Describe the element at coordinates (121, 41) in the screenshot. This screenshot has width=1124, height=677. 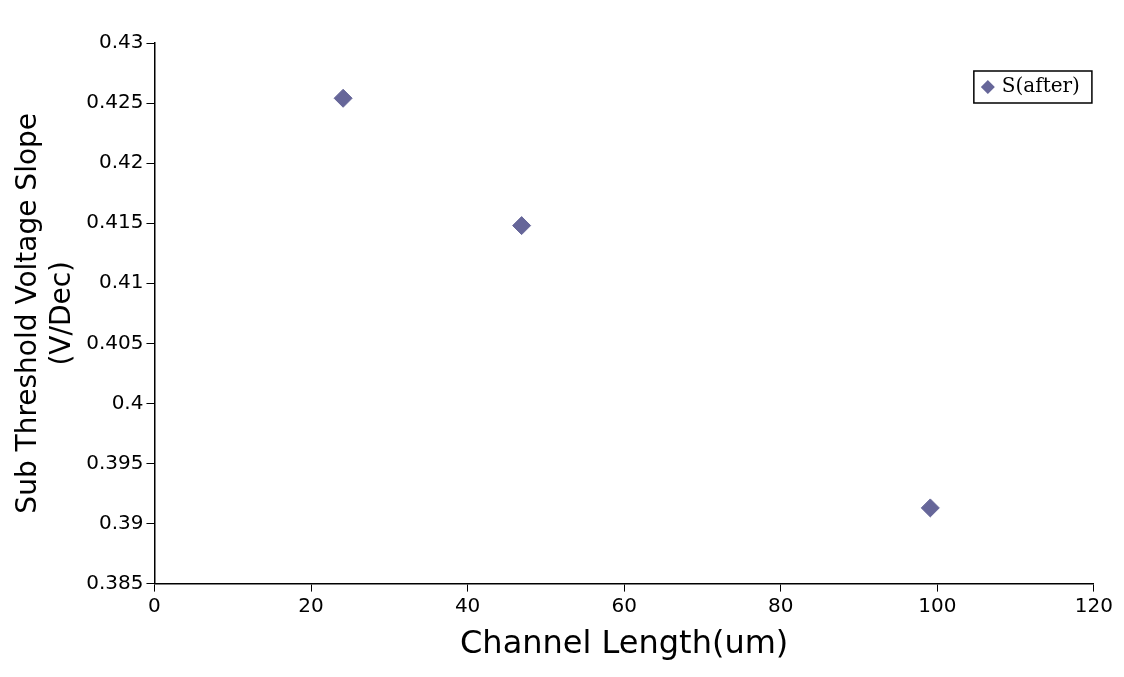
I see `y-tick-label: 0.43` at that location.